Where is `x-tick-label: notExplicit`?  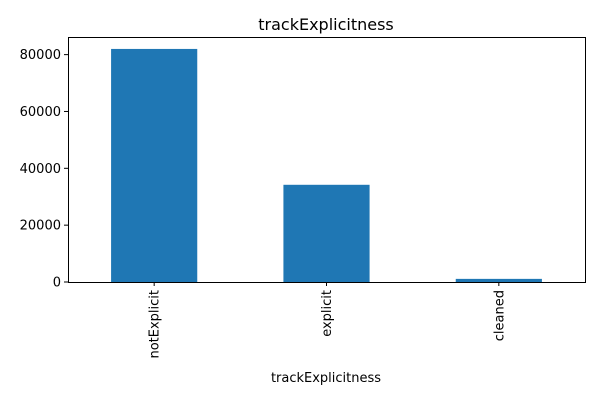
x-tick-label: notExplicit is located at coordinates (155, 324).